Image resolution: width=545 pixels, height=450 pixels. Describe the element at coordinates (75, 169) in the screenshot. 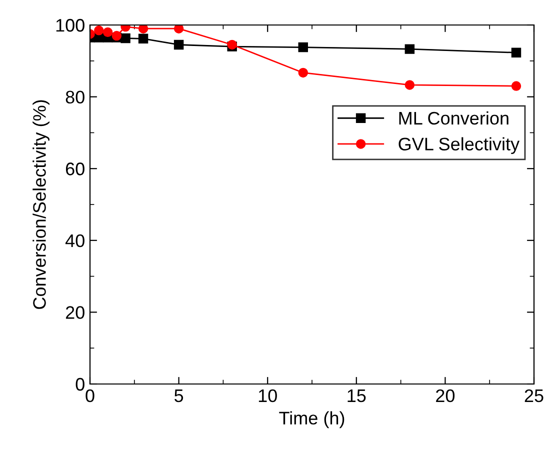

I see `y-tick-label: 60` at that location.